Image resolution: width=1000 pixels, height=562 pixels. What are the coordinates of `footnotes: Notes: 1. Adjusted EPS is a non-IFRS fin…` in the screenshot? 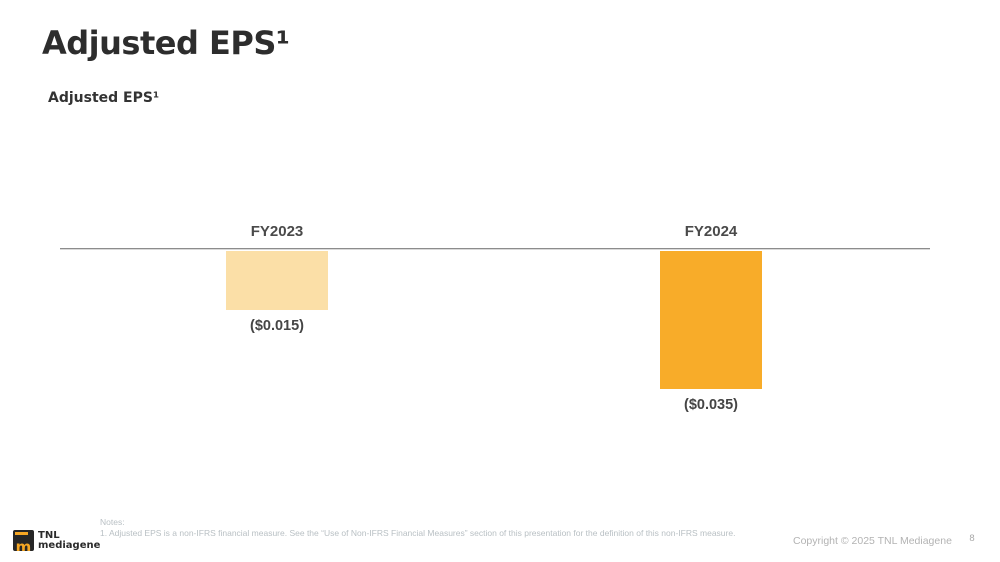 It's located at (417, 528).